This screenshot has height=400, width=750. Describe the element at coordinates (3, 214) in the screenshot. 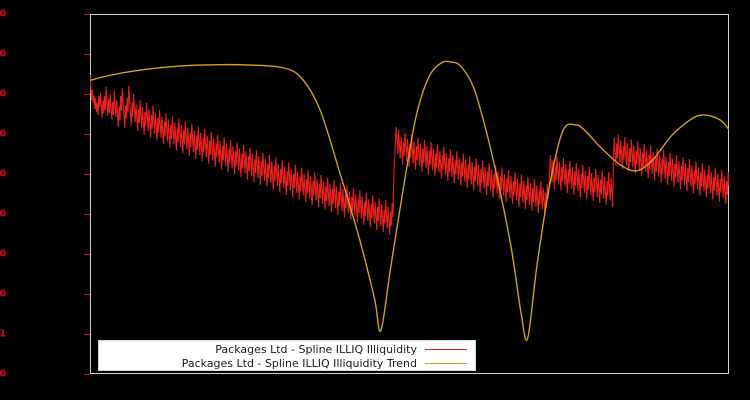

I see `y-axis-tick-label: 1000` at that location.